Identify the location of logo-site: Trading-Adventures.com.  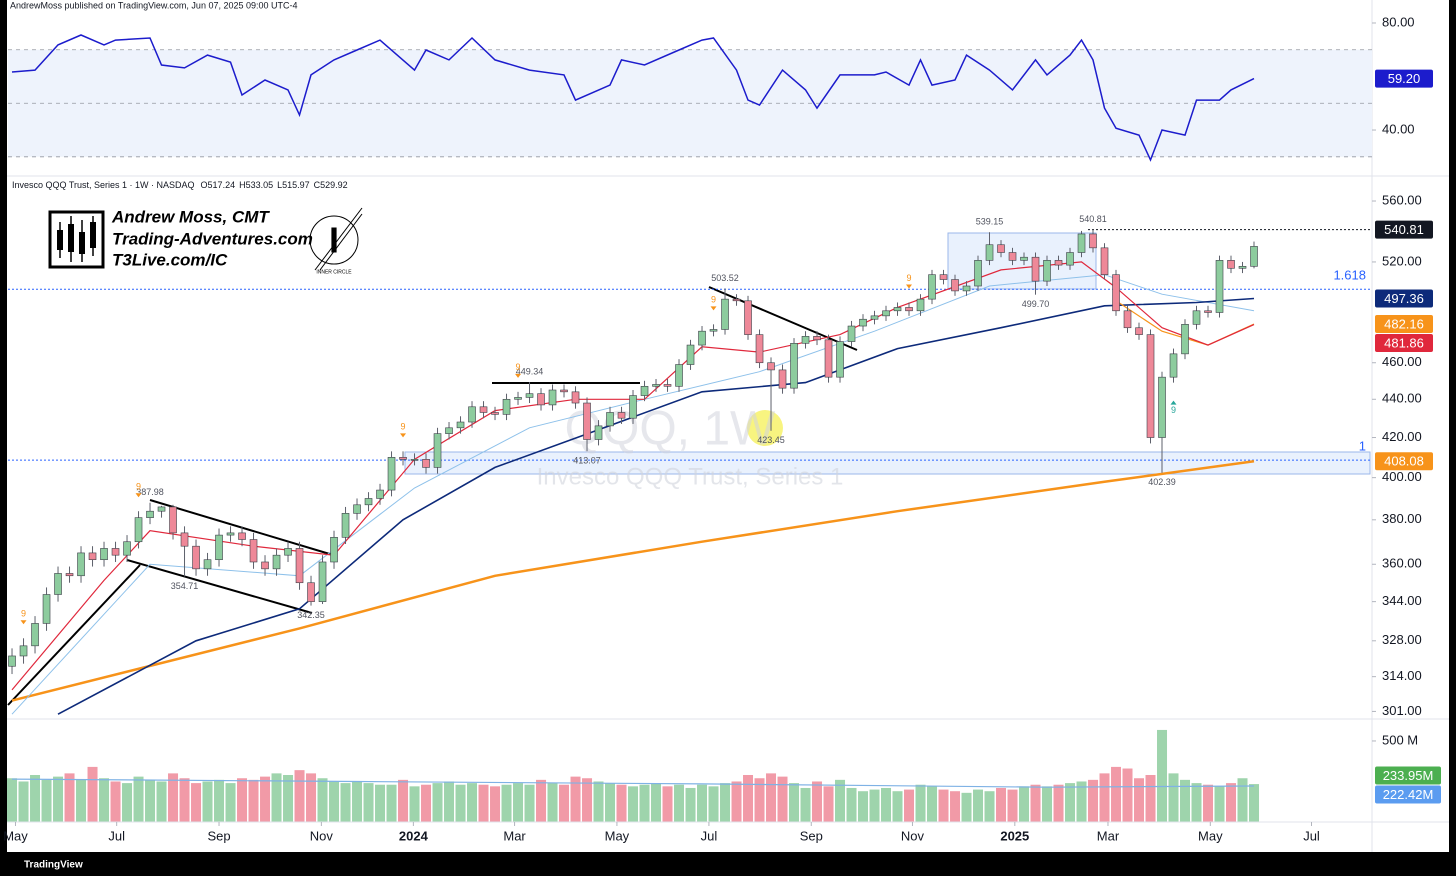
(212, 238).